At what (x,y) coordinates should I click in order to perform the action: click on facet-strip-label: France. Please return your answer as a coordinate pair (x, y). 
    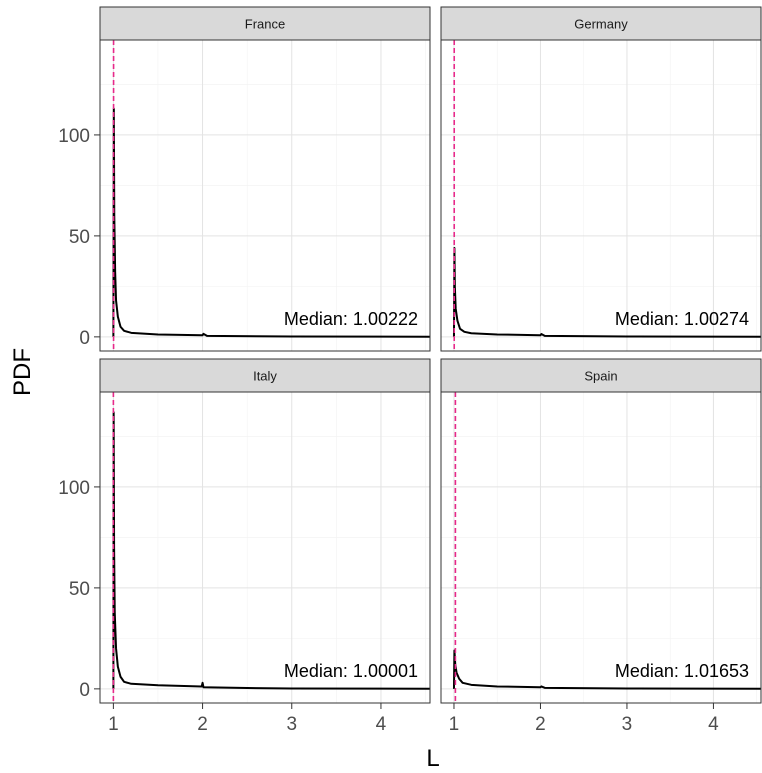
    Looking at the image, I should click on (265, 24).